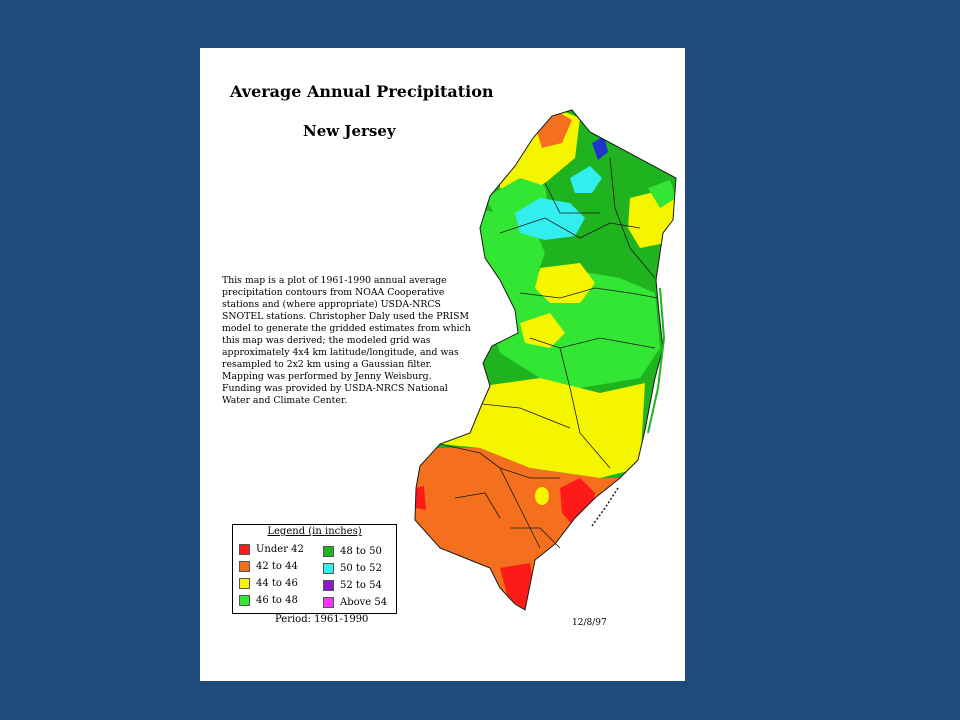  What do you see at coordinates (361, 551) in the screenshot?
I see `legend-label: 48 to 50` at bounding box center [361, 551].